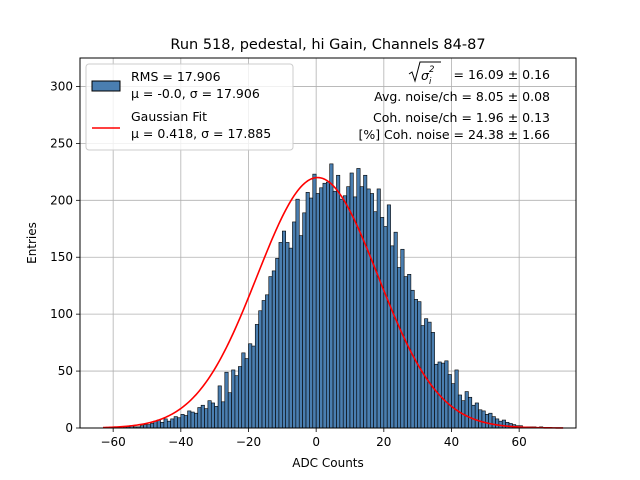 The width and height of the screenshot is (640, 480). I want to click on y-tick-label: 0, so click(69, 428).